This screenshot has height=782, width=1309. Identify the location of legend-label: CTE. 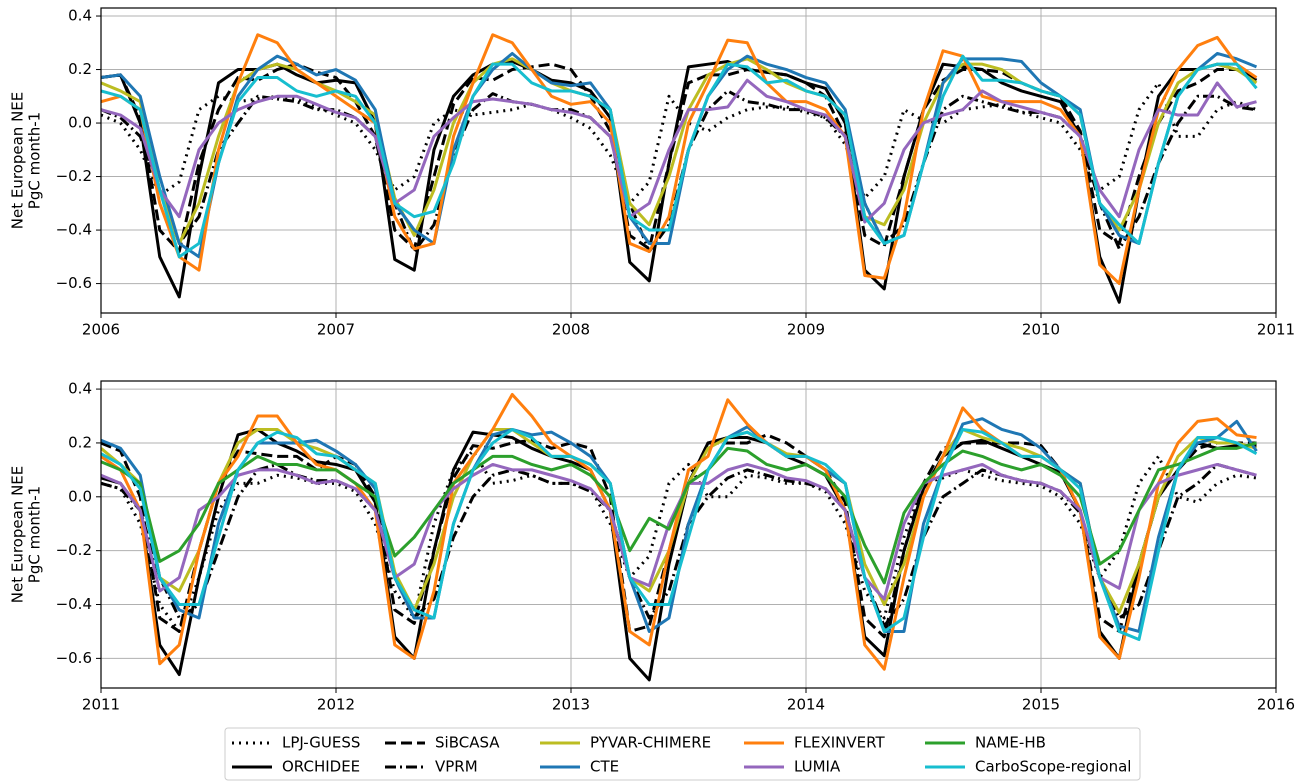
(604, 767).